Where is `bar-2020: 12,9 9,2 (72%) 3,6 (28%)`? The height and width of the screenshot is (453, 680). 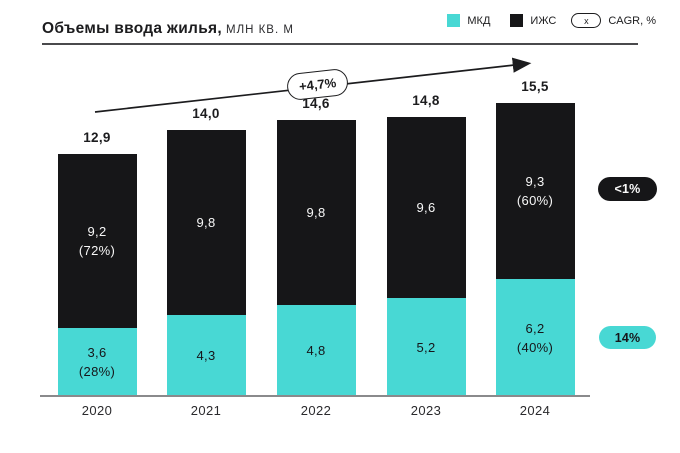 bar-2020: 12,9 9,2 (72%) 3,6 (28%) is located at coordinates (97, 263).